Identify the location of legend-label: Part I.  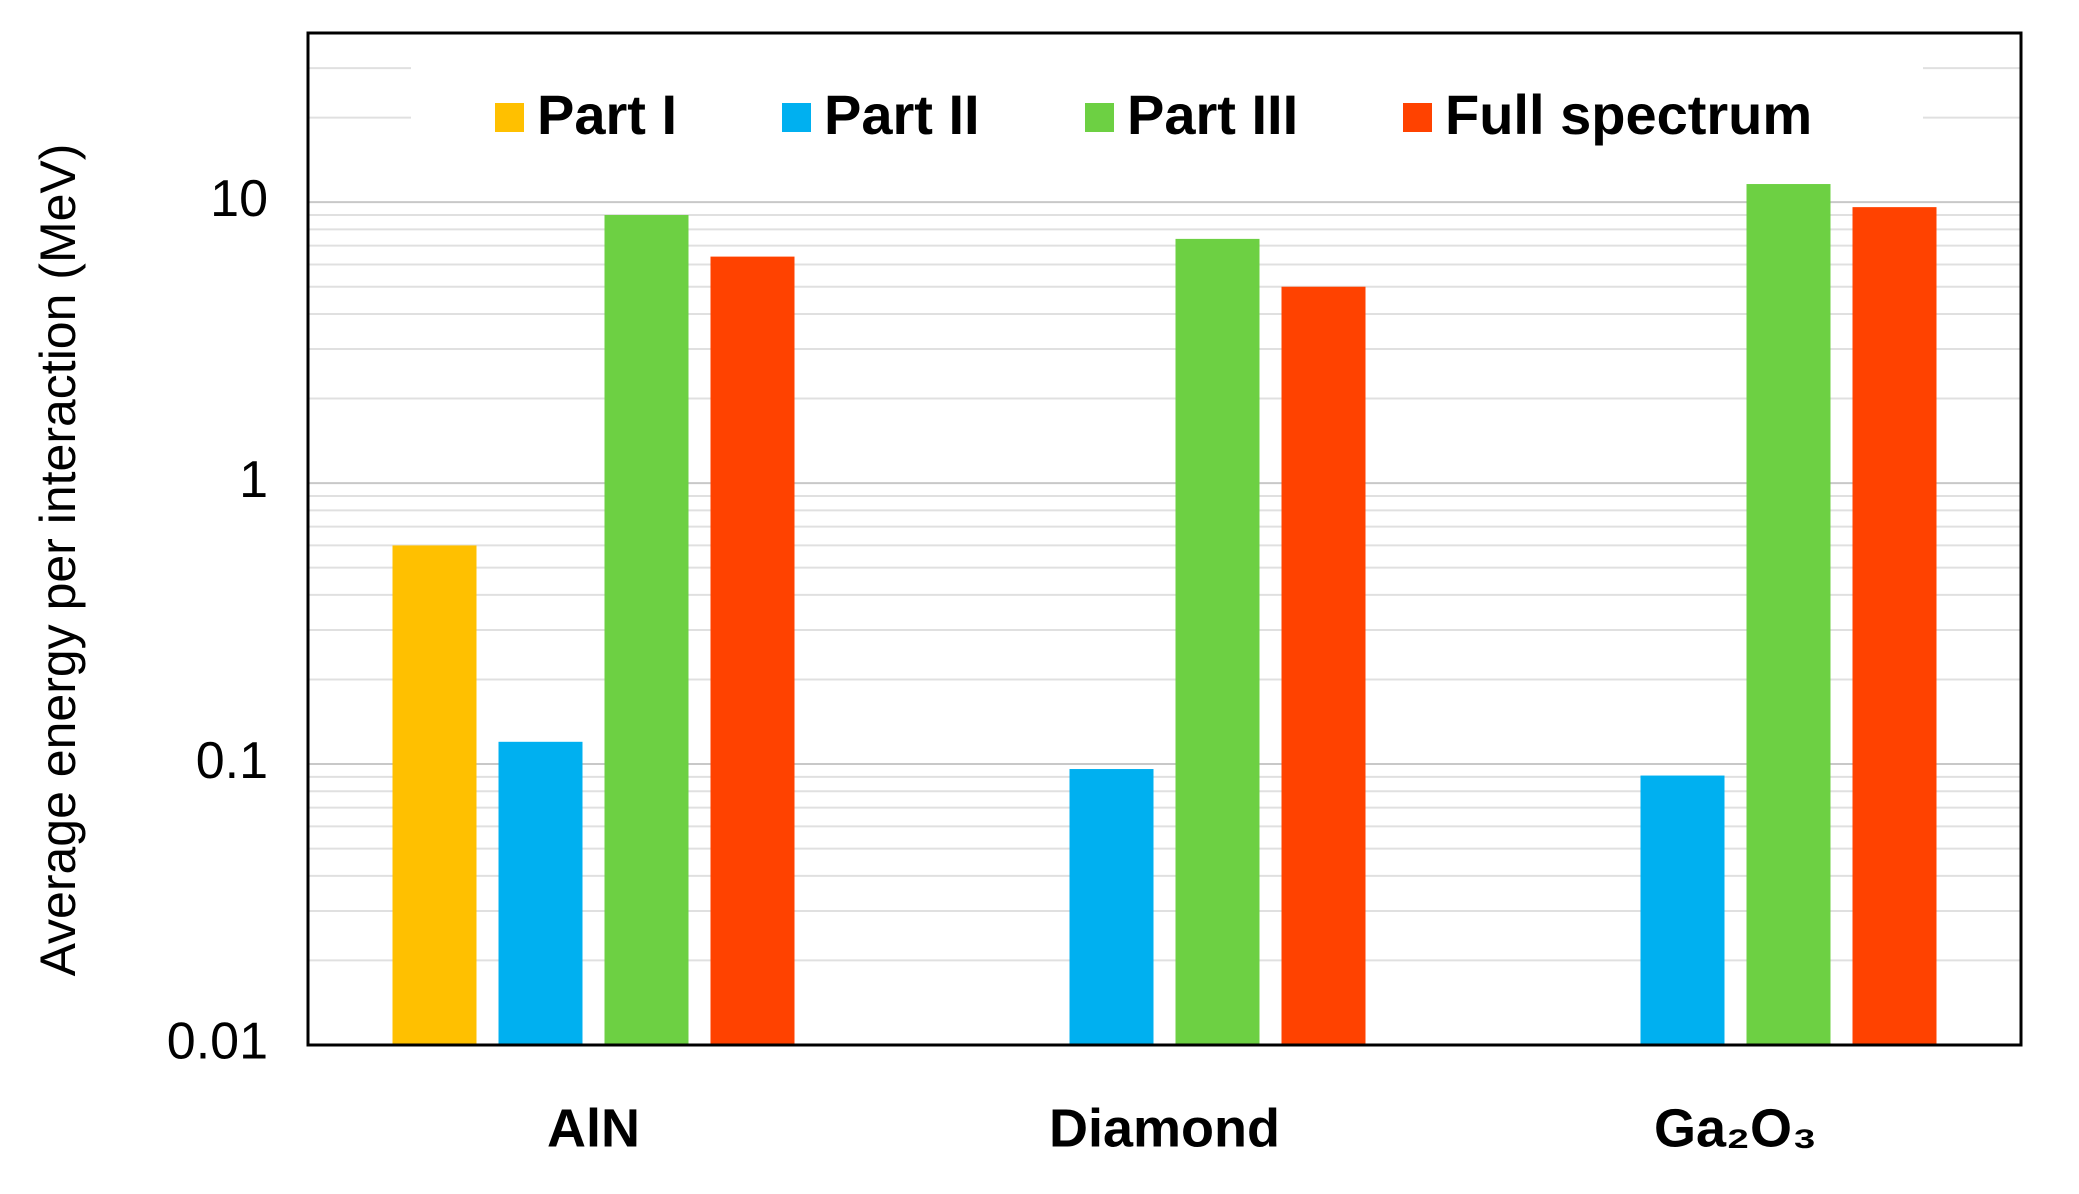
(607, 114).